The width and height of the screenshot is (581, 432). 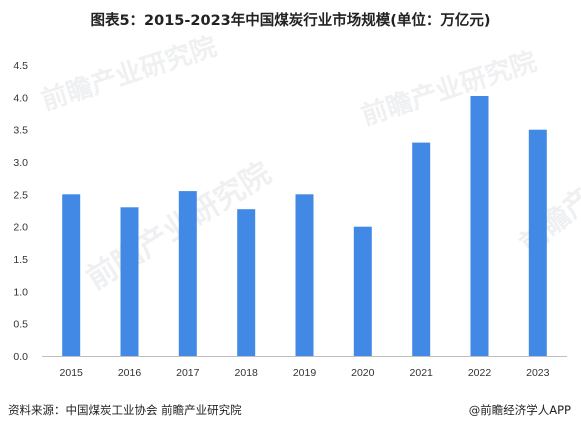 I want to click on x-tick-label: 2022, so click(x=480, y=373).